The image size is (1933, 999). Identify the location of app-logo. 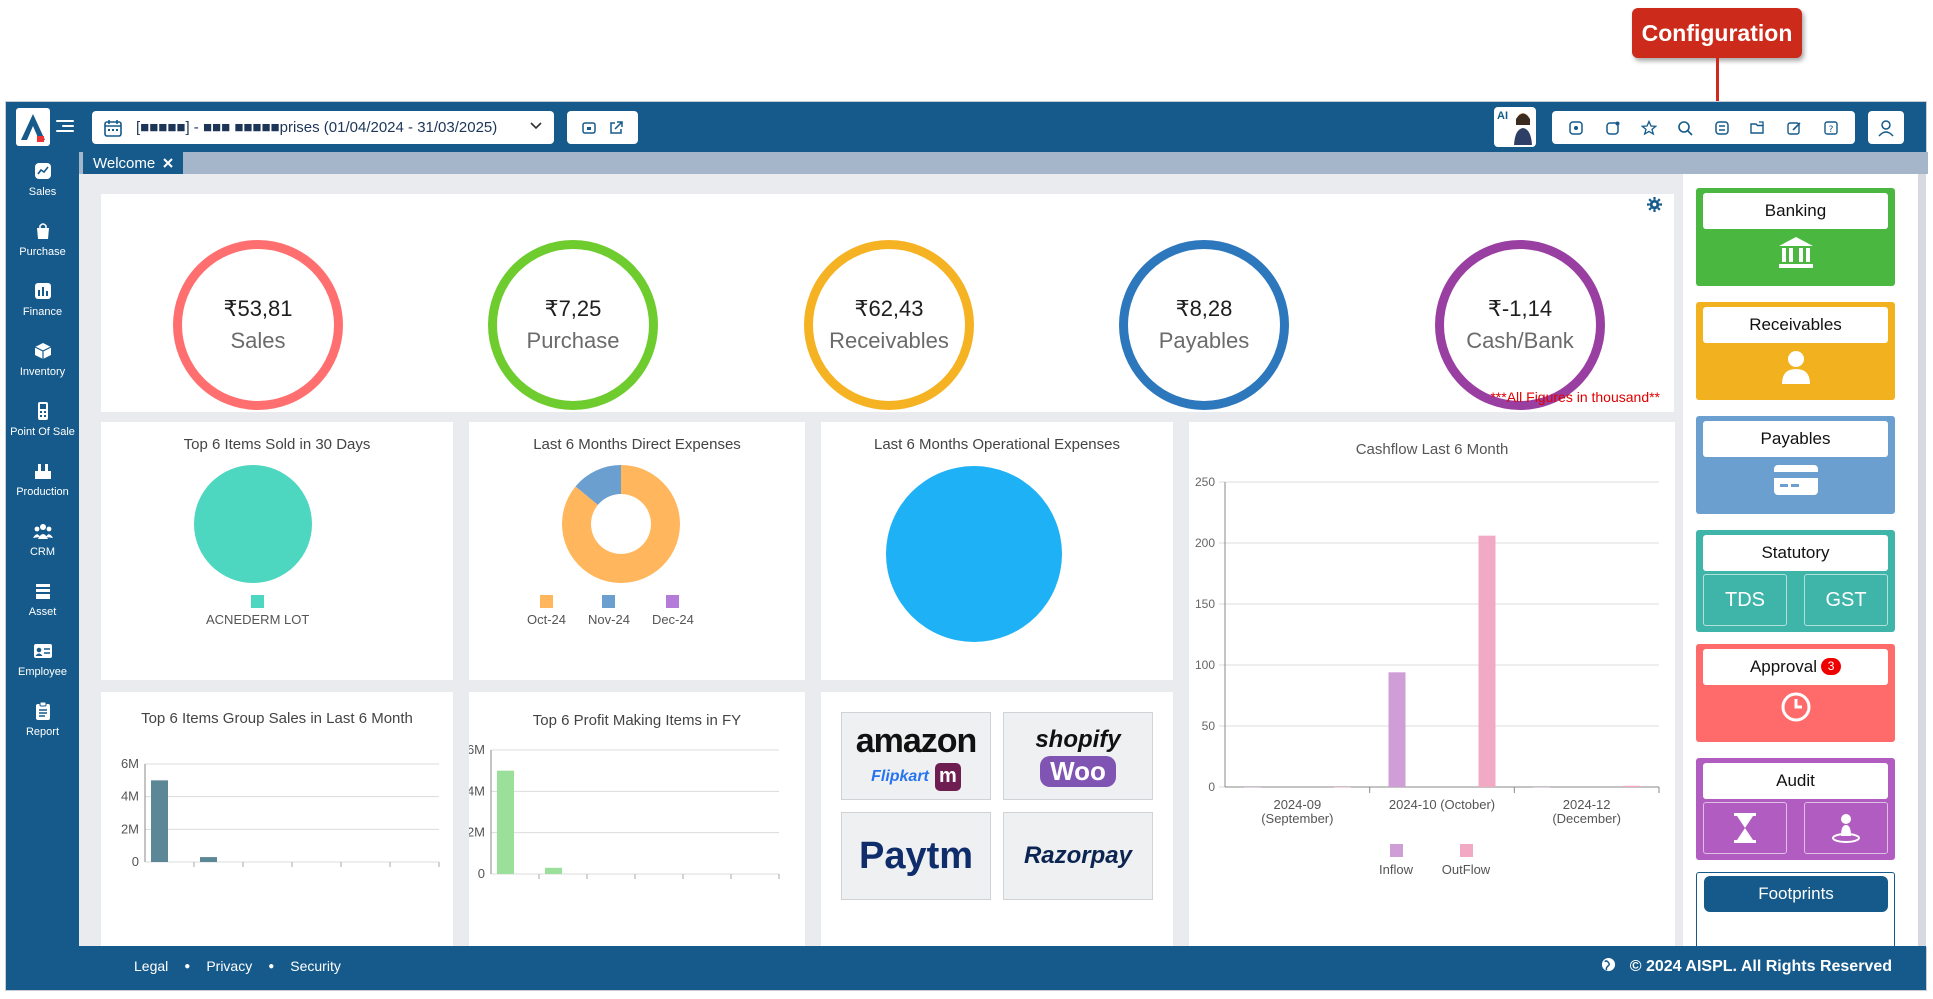
(33, 127).